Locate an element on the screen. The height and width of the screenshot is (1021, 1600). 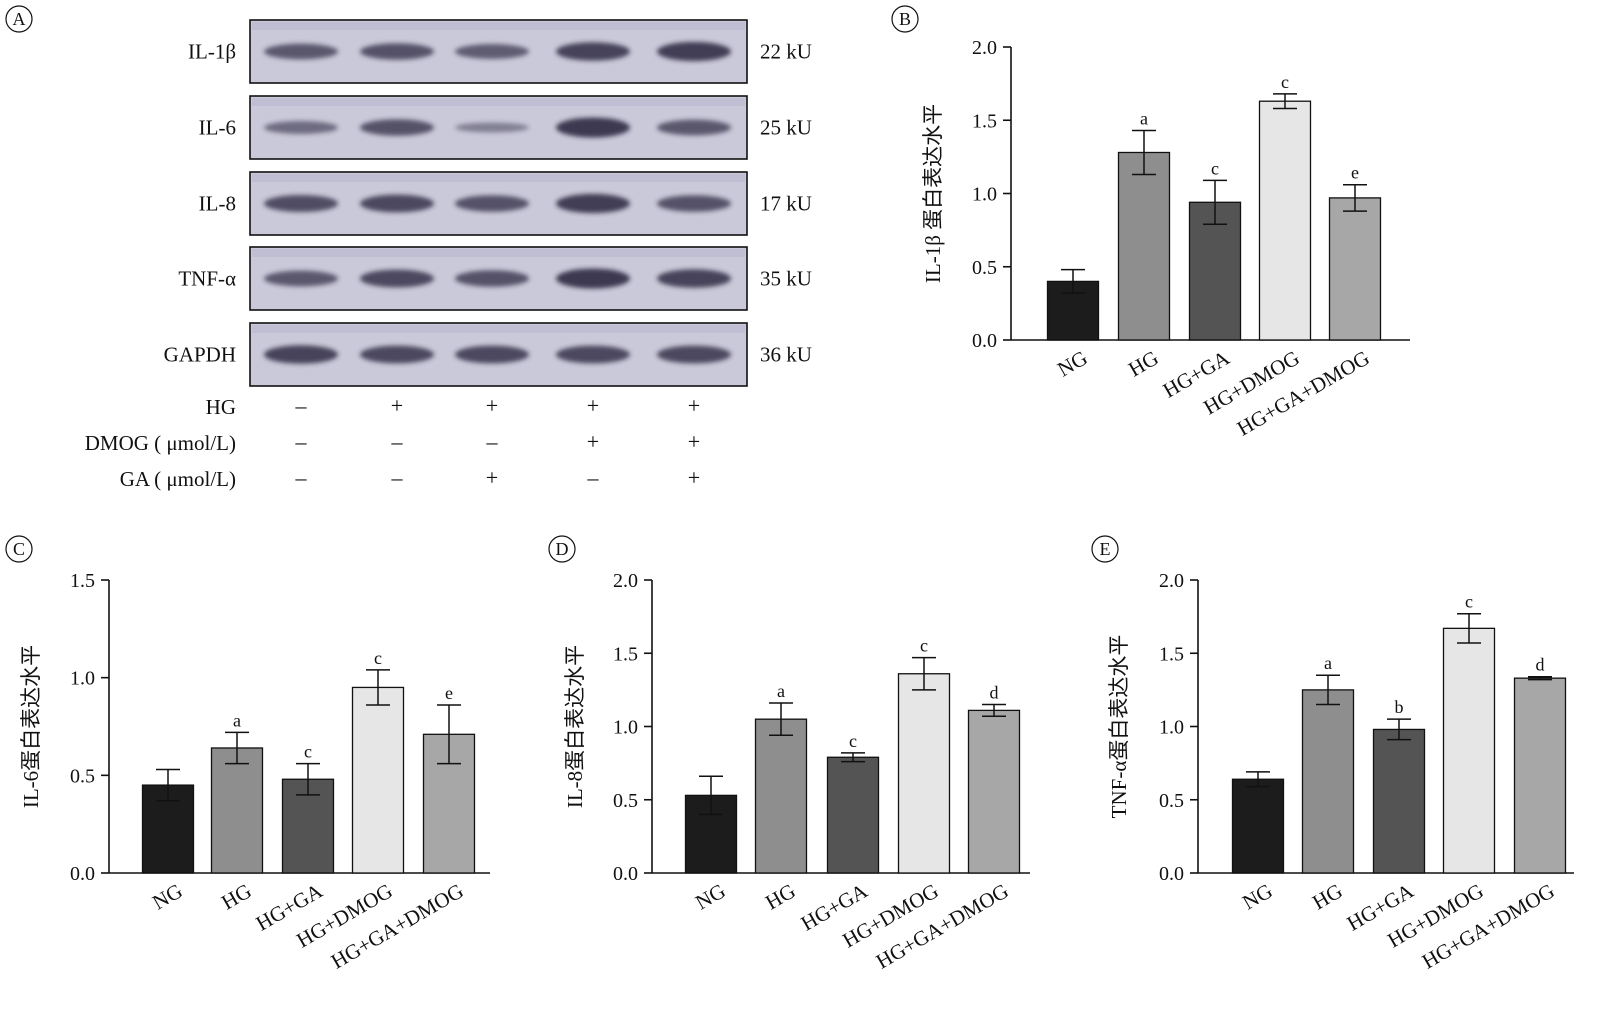
y-axis-label: IL-1β 蛋白表达水平 is located at coordinates (933, 193).